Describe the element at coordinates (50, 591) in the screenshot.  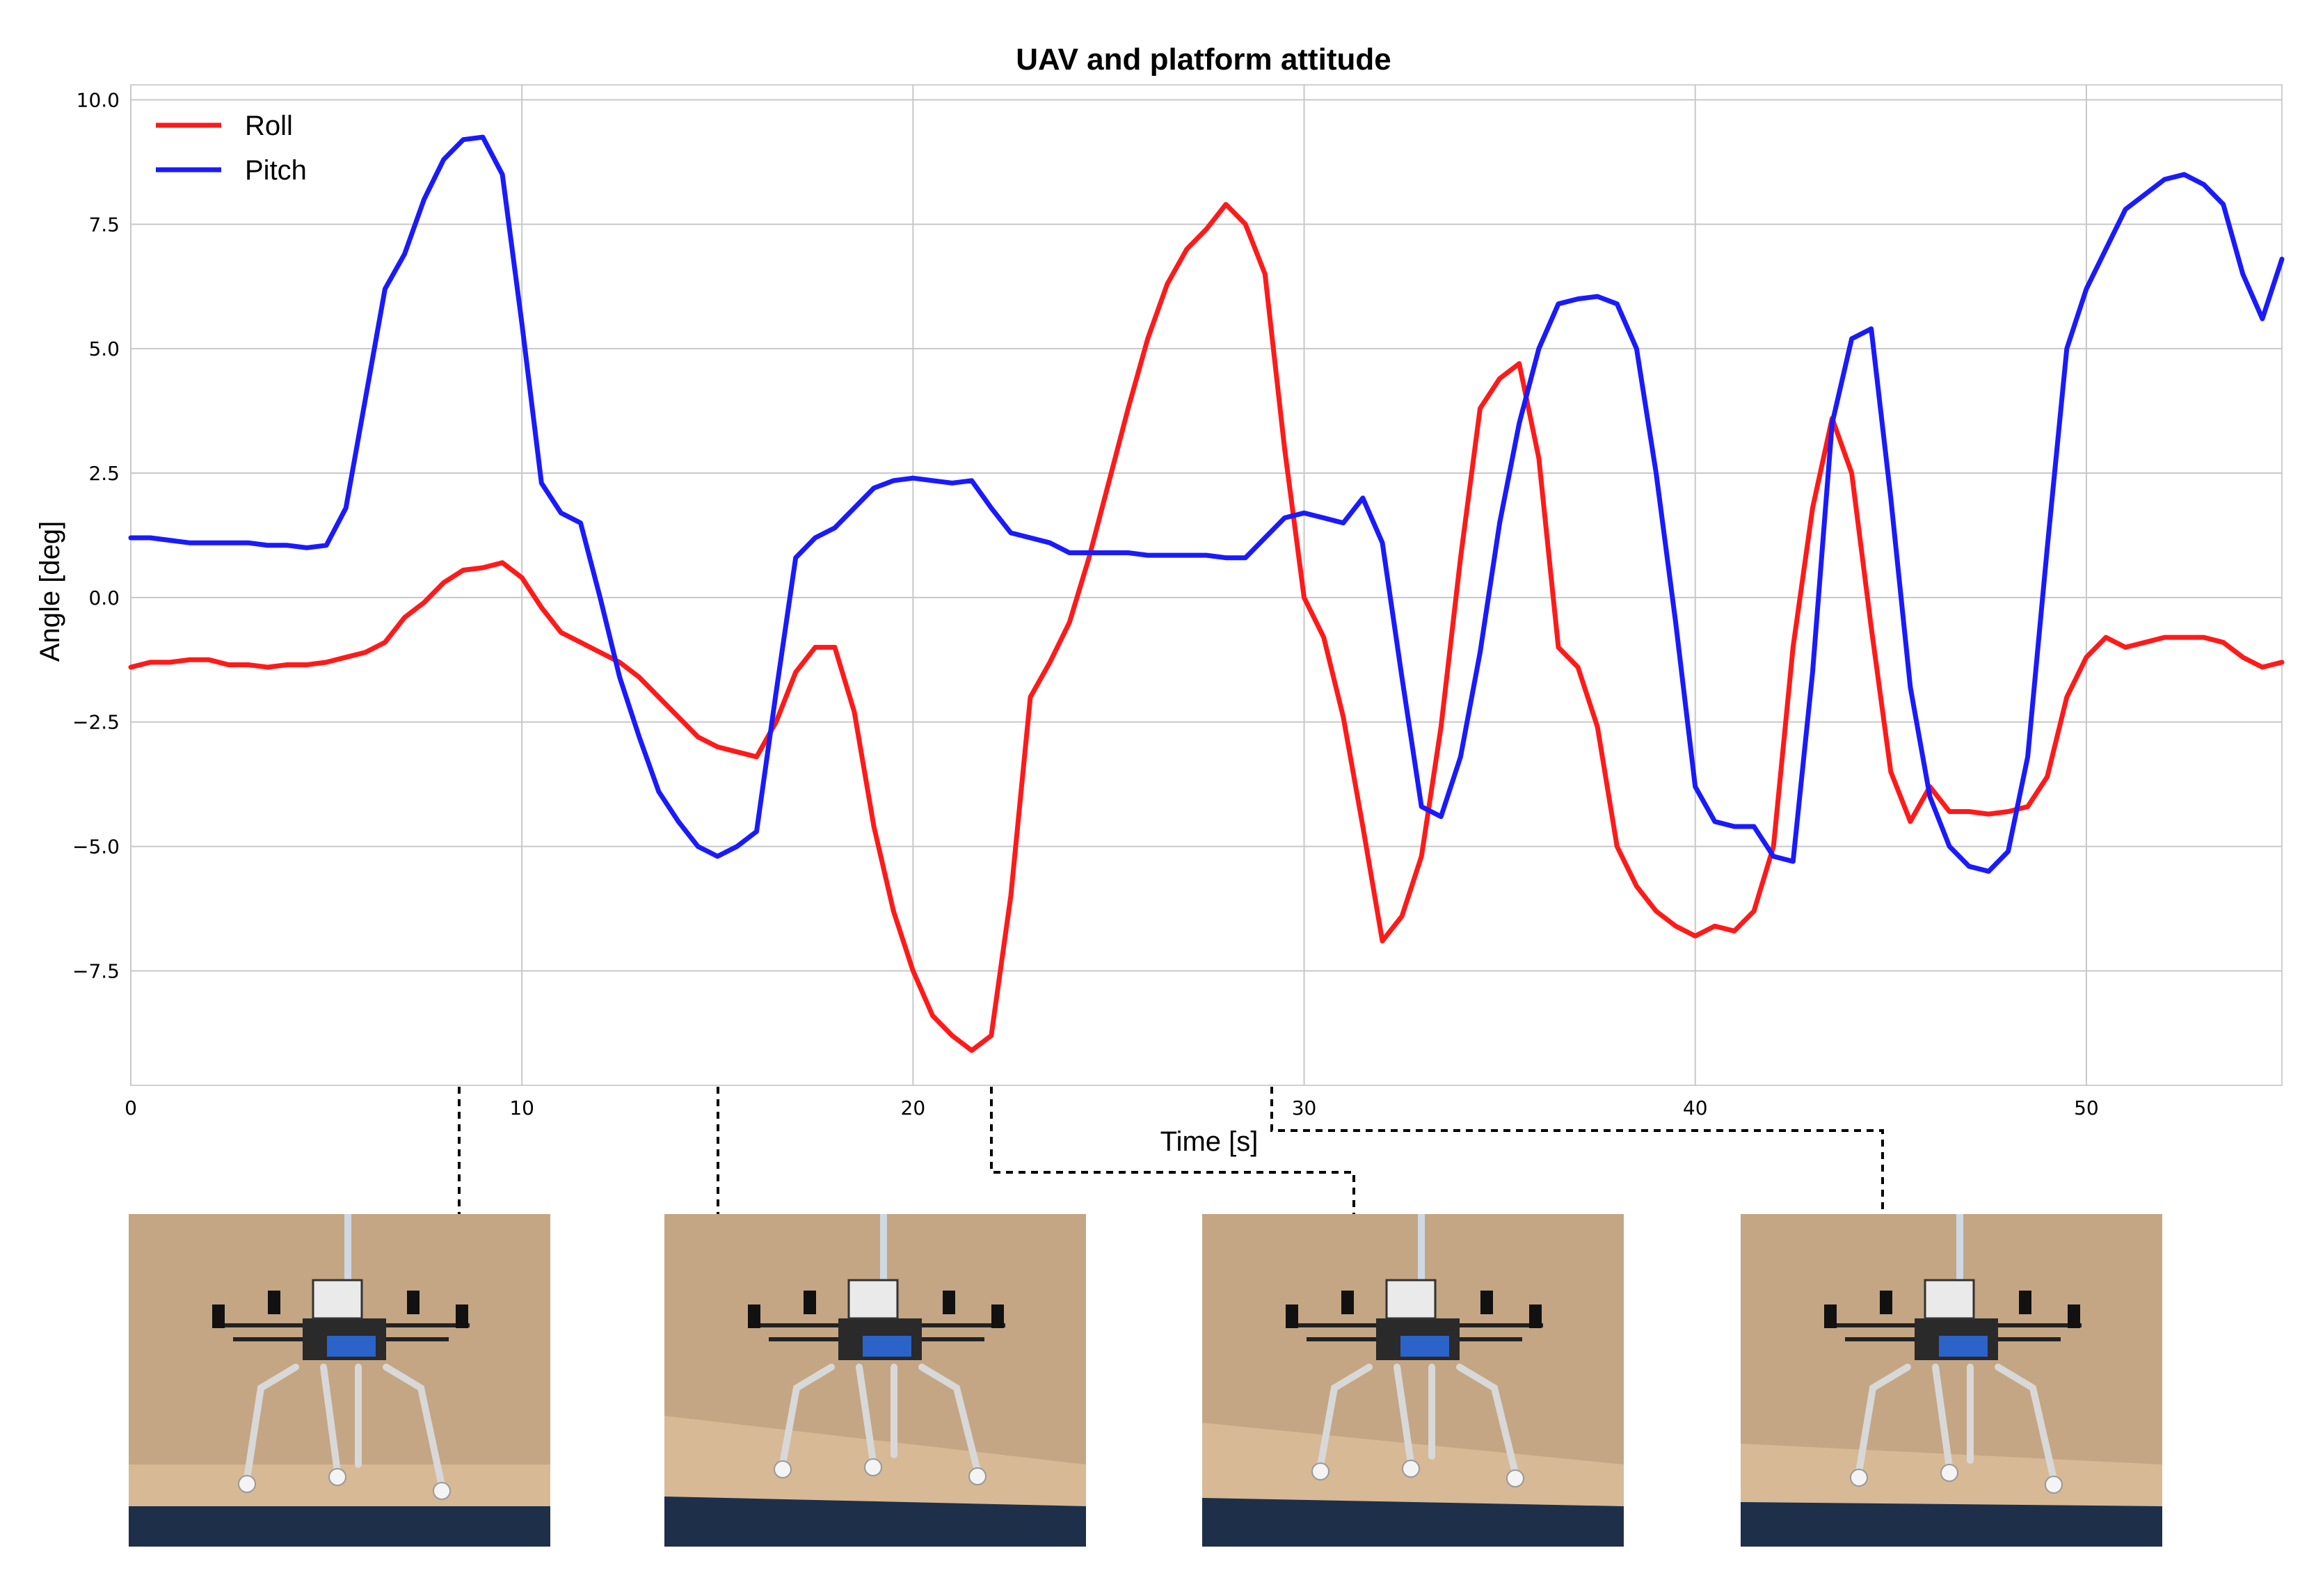
I see `y-axis-label: Angle [deg]` at that location.